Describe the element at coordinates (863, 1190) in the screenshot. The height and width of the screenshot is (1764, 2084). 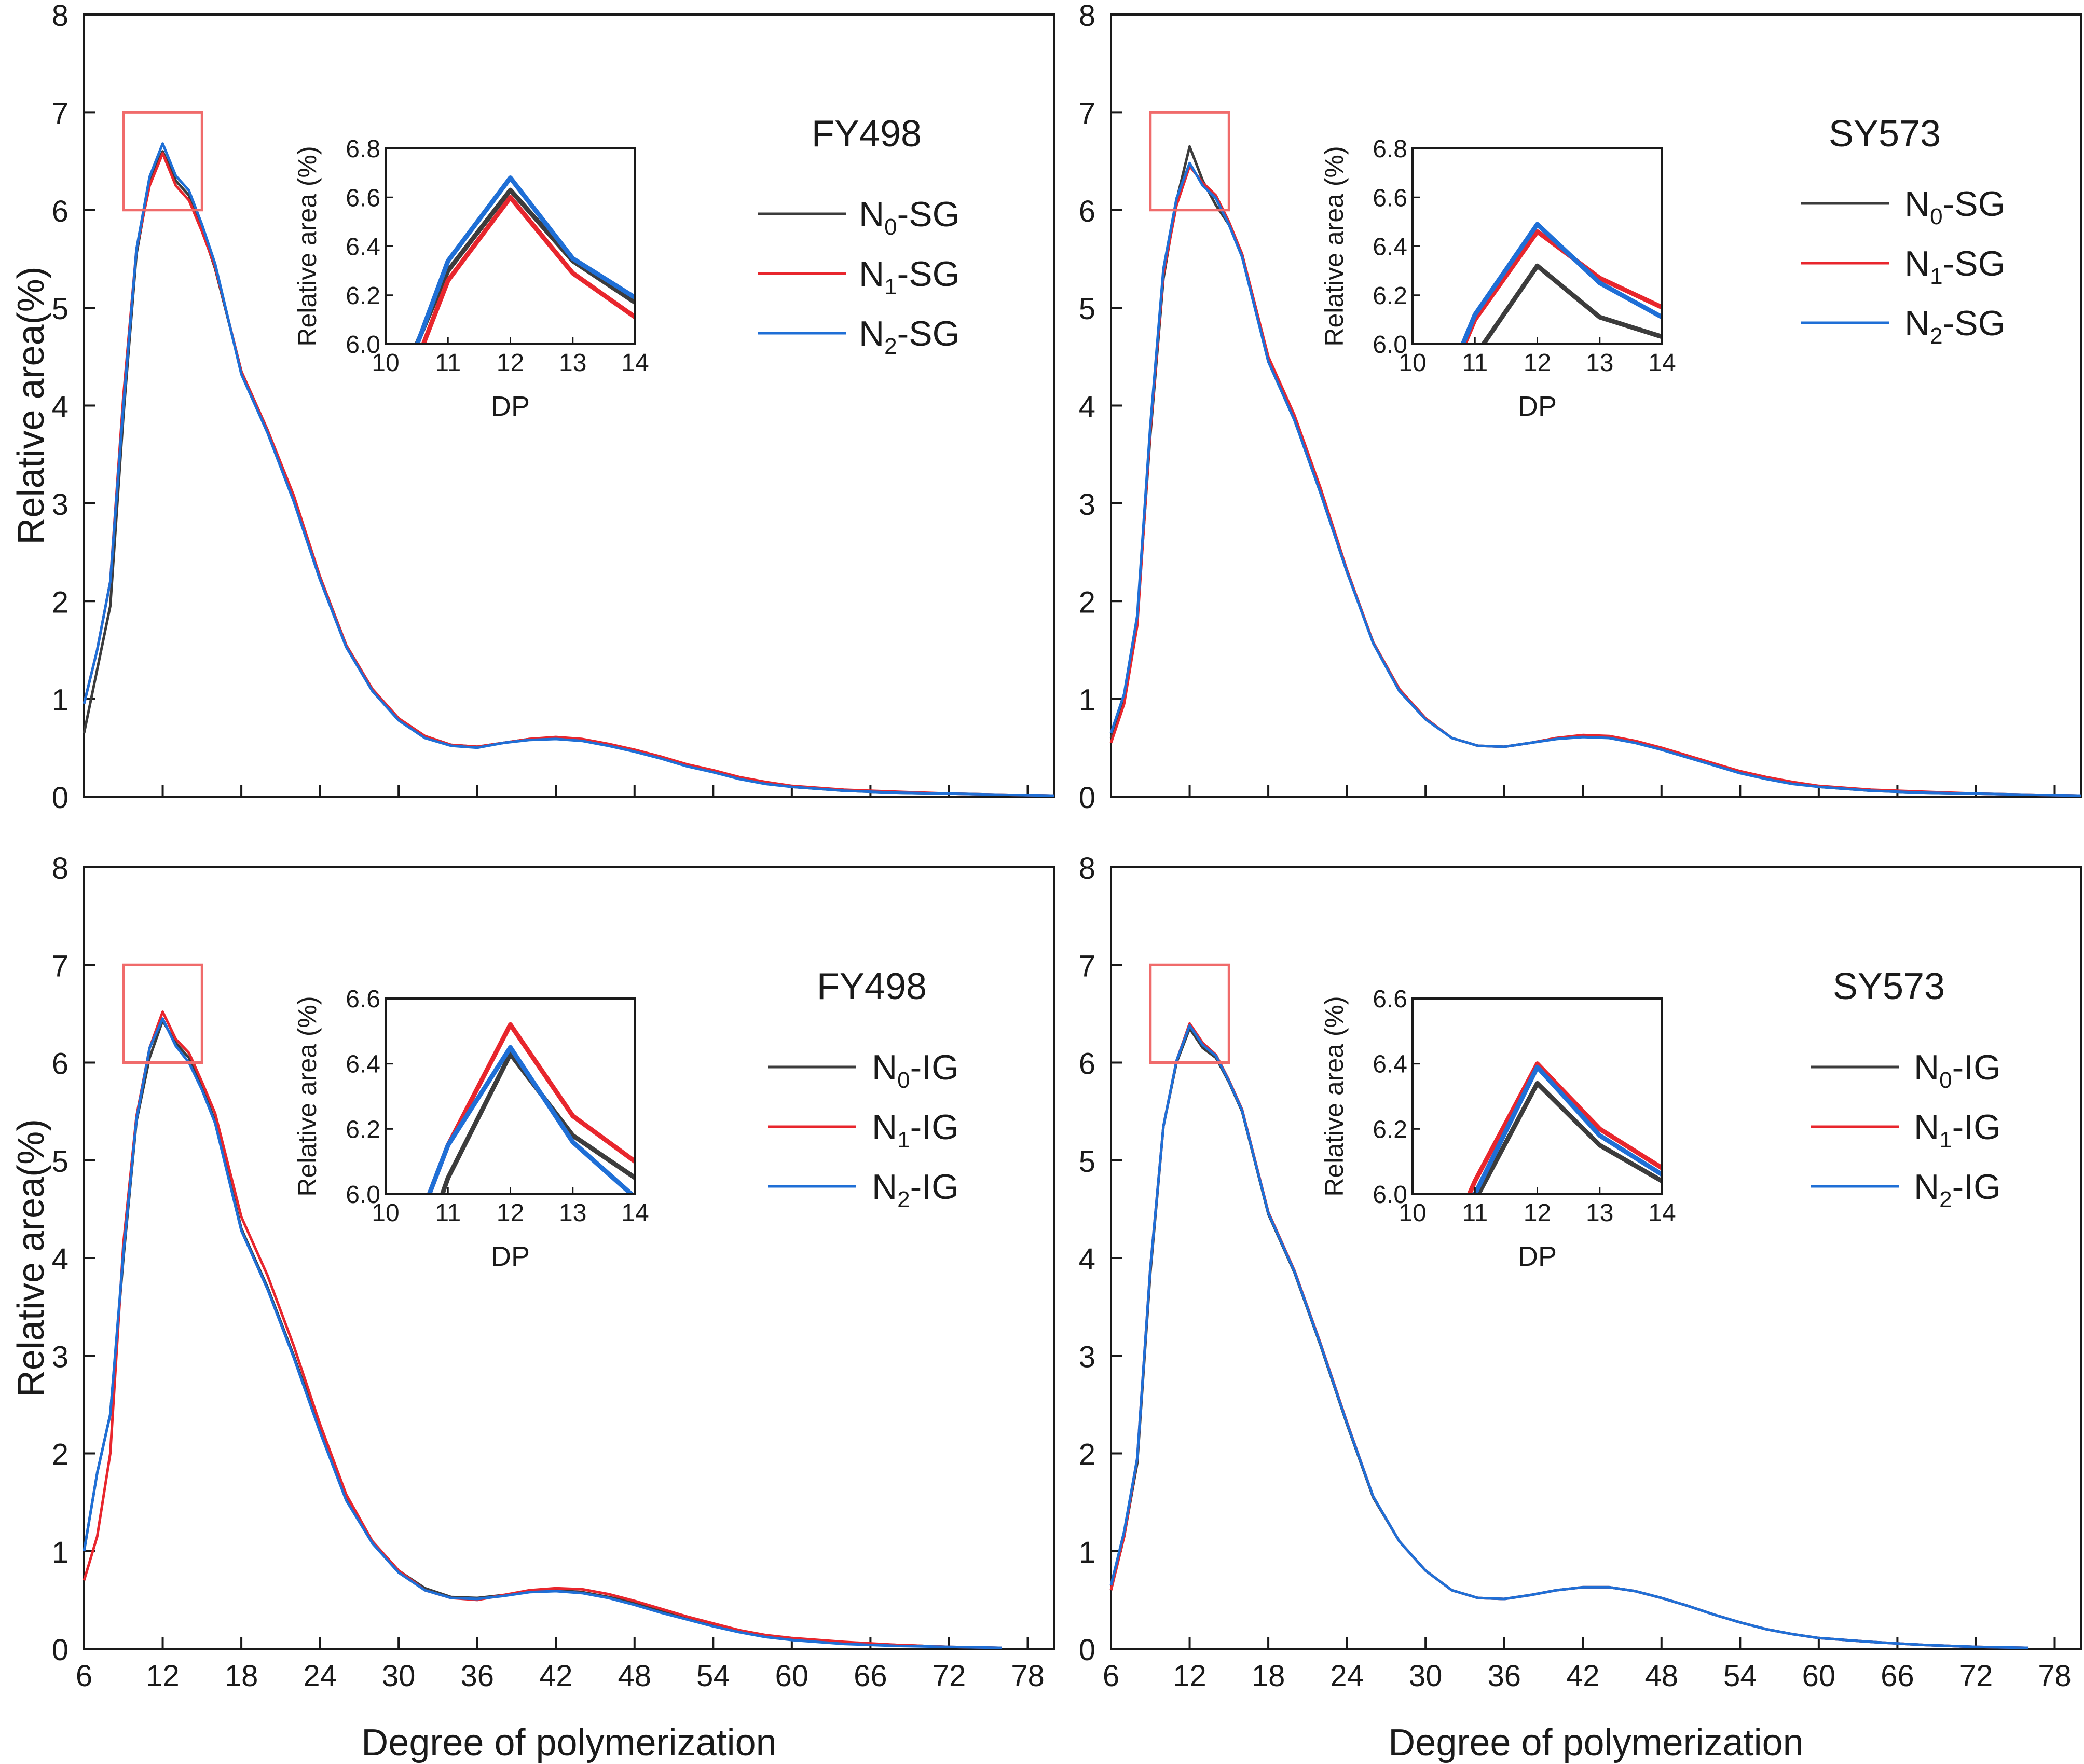
I see `legend-item: N2-IG` at that location.